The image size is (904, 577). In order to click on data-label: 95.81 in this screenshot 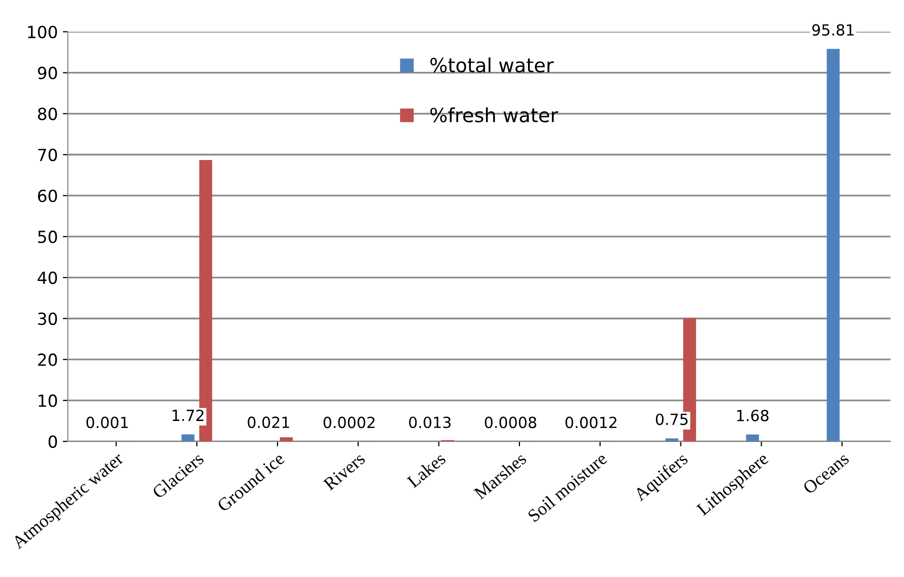, I will do `click(833, 30)`.